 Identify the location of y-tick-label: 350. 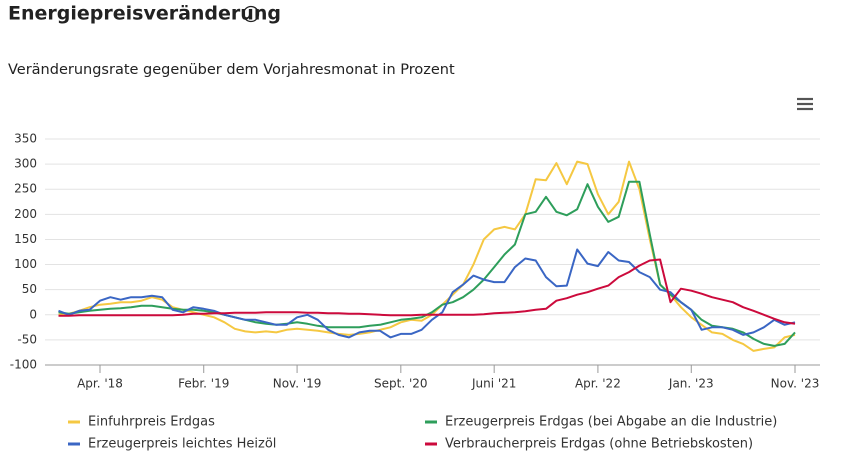
(25, 139).